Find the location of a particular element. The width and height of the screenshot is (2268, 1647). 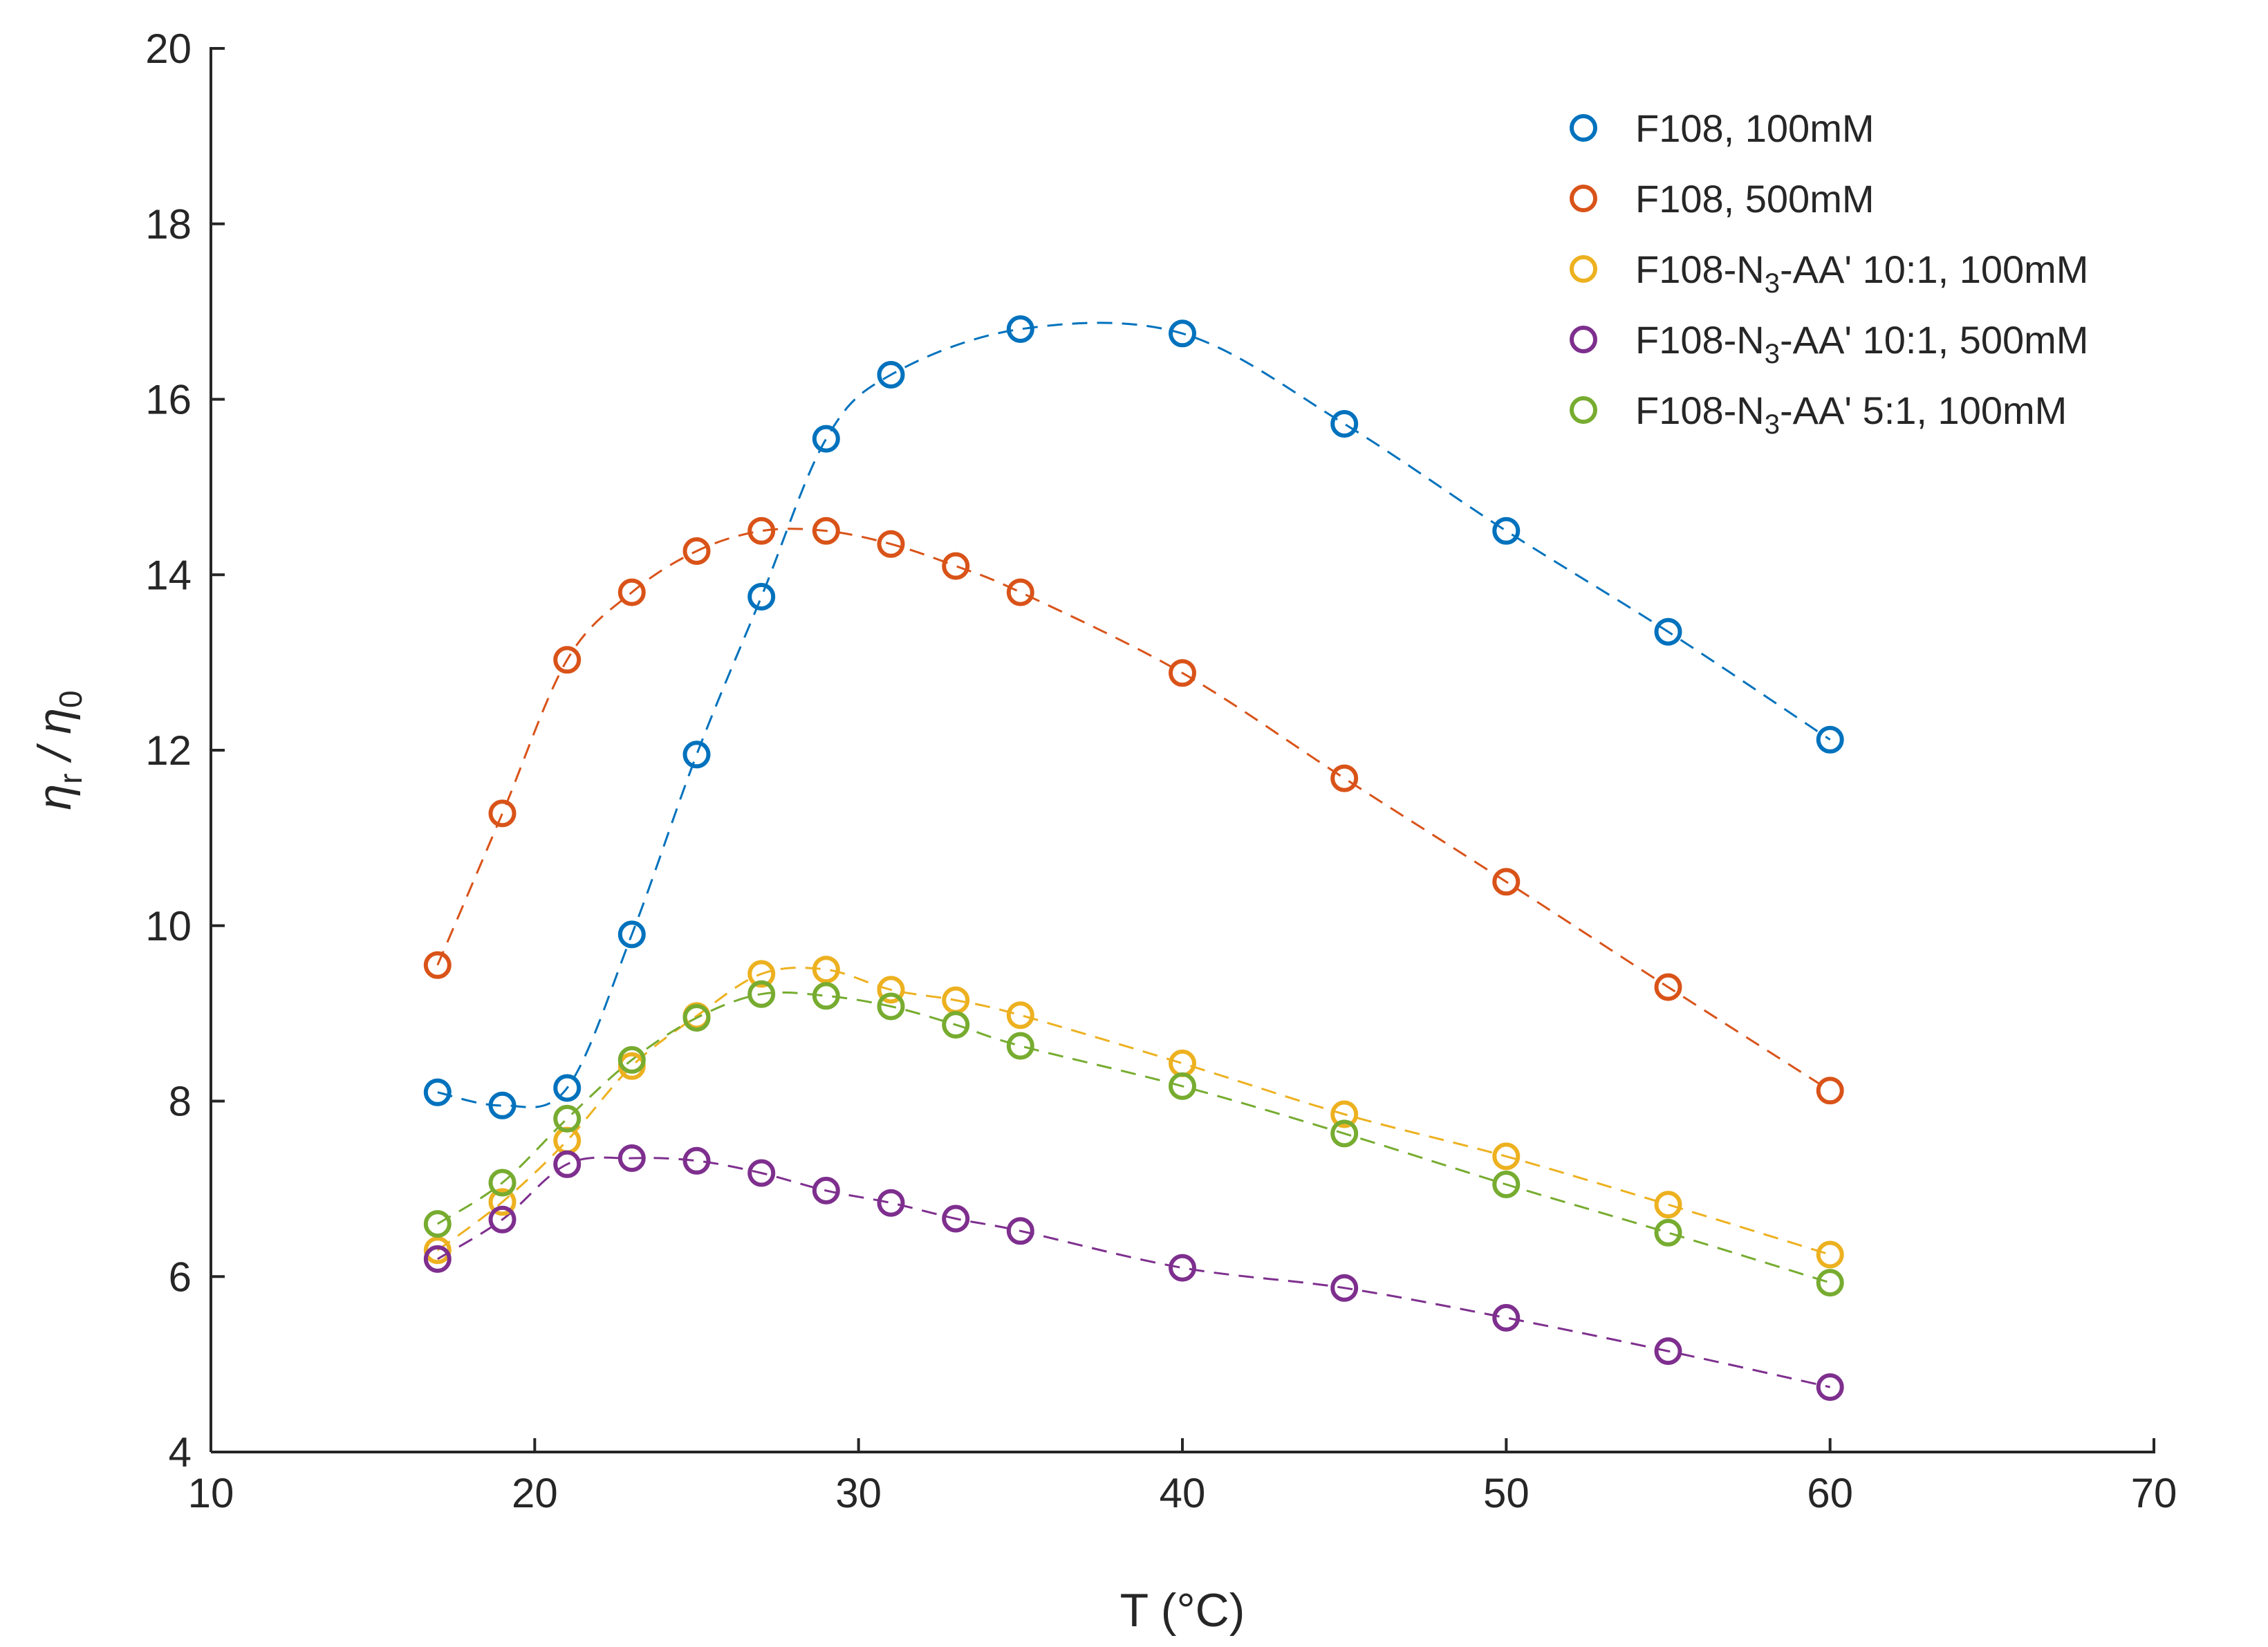

x-tick-label: 40 is located at coordinates (1183, 1493).